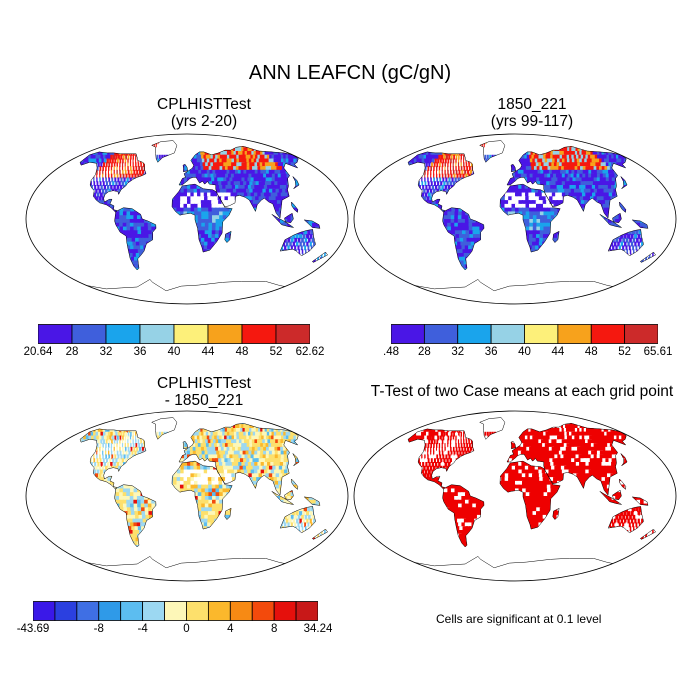 The image size is (700, 700). I want to click on ttest-note: Cells are significant at 0.1 level, so click(519, 619).